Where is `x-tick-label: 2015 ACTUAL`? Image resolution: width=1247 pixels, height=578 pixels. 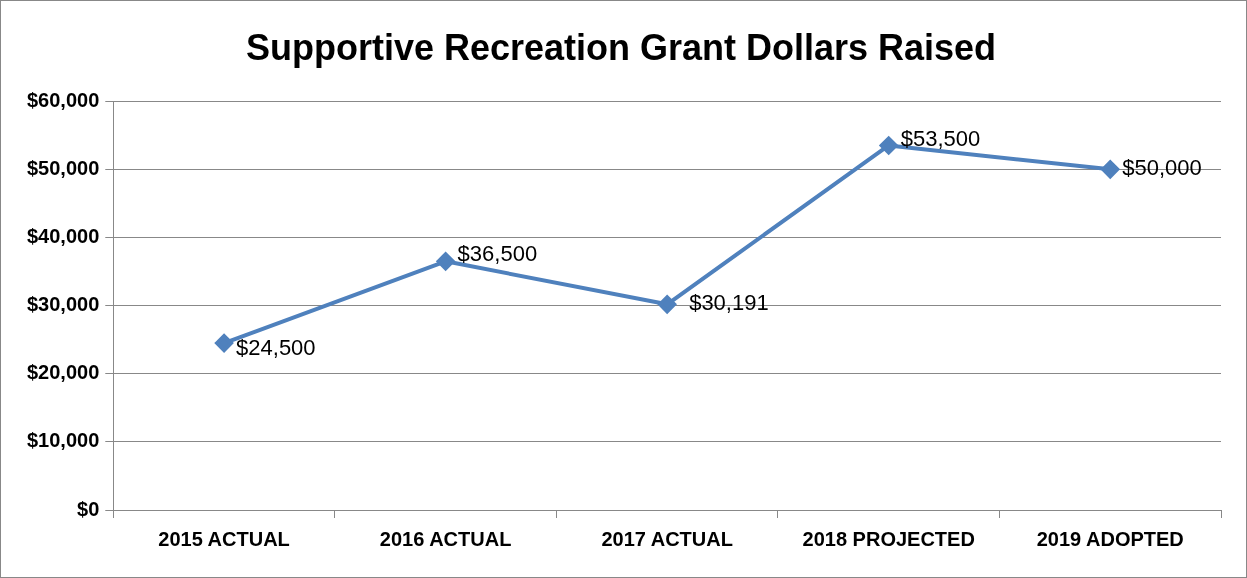
x-tick-label: 2015 ACTUAL is located at coordinates (224, 538).